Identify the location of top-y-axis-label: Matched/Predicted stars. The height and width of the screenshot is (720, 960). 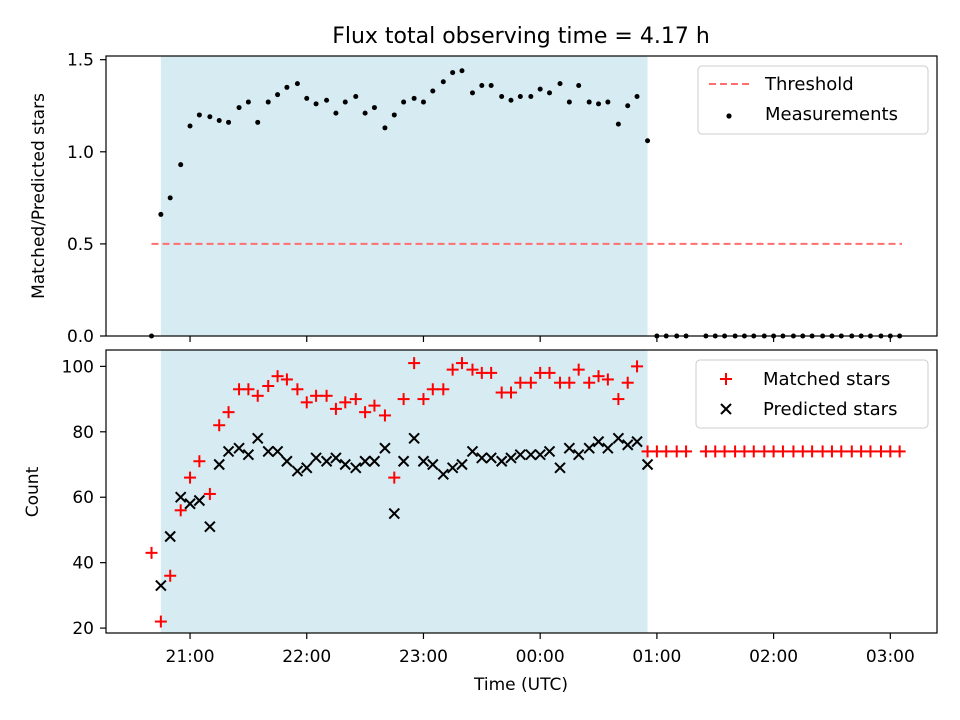
(39, 196).